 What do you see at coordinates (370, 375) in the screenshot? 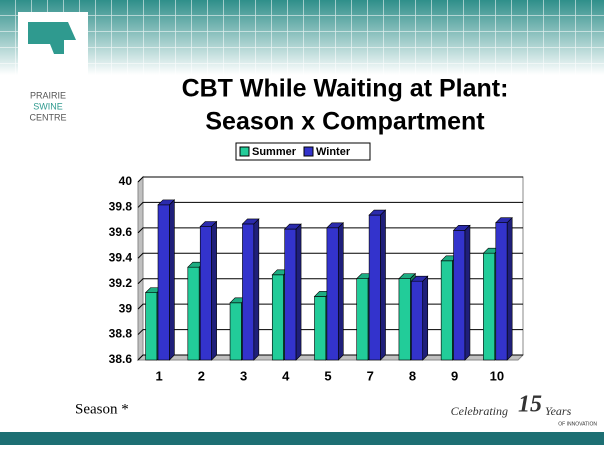
I see `x-tick-label: 7` at bounding box center [370, 375].